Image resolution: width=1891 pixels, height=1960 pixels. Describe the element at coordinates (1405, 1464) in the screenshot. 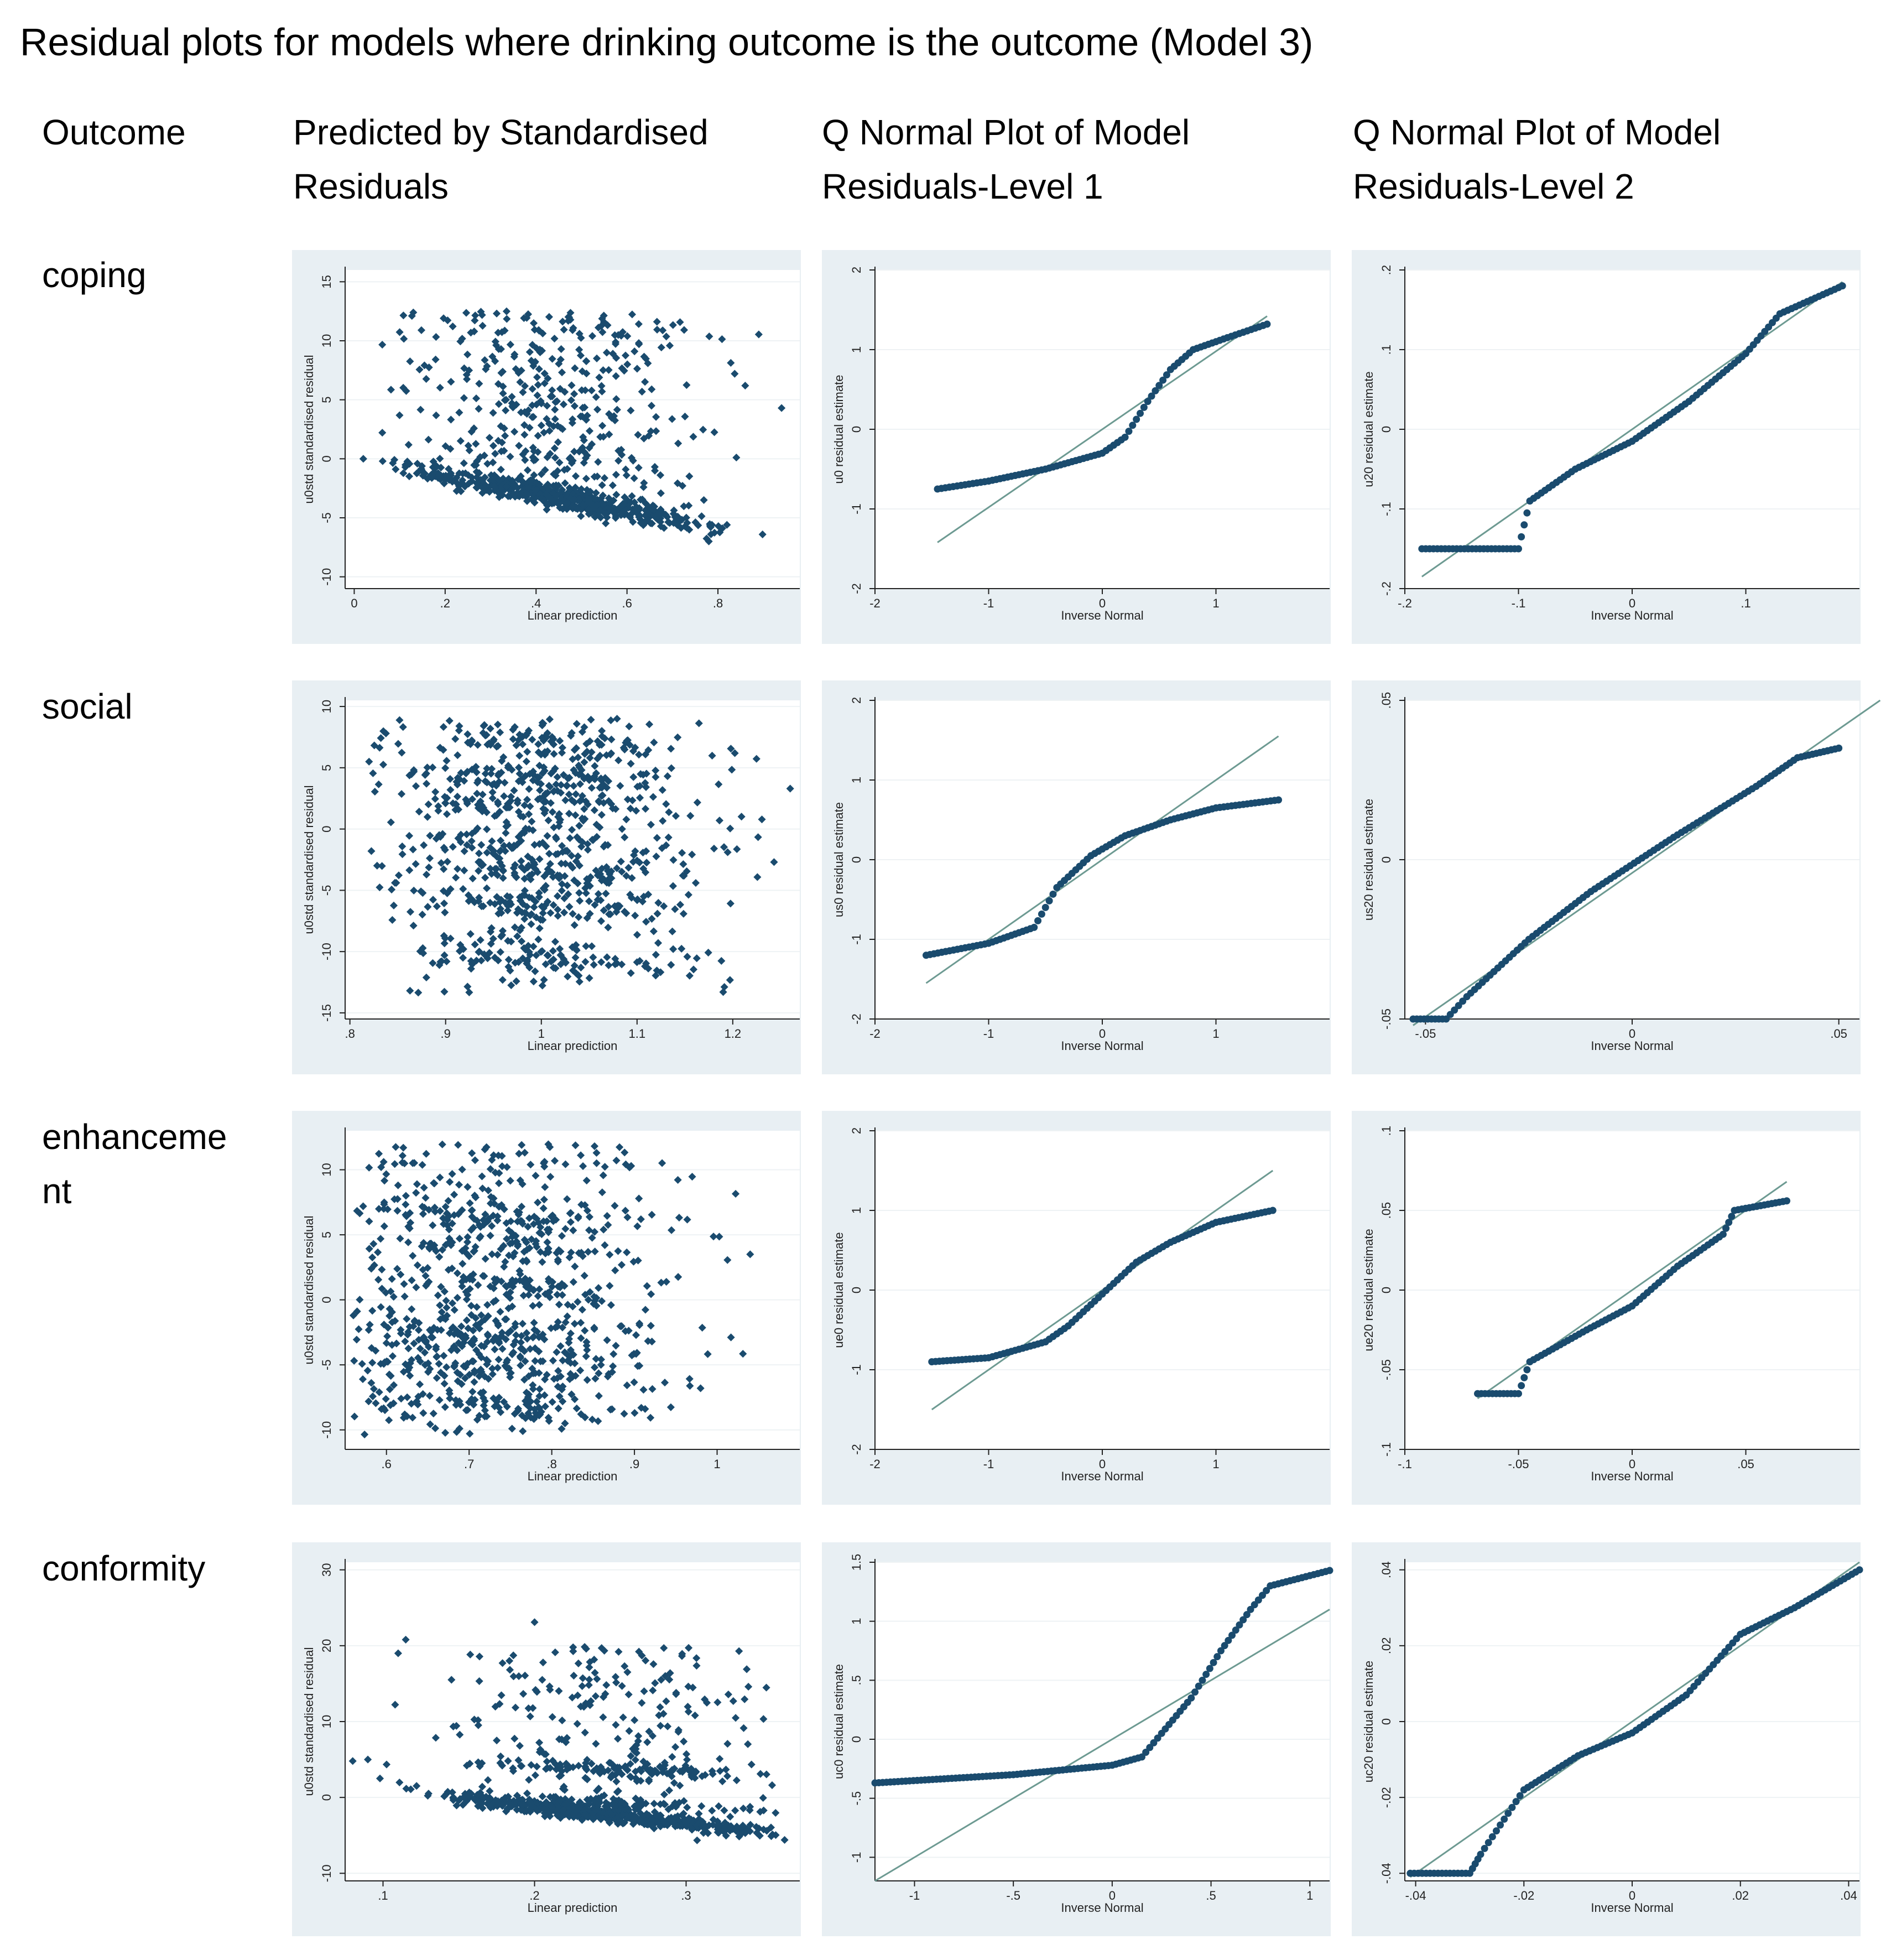

I see `x-tick-label: -.1` at that location.